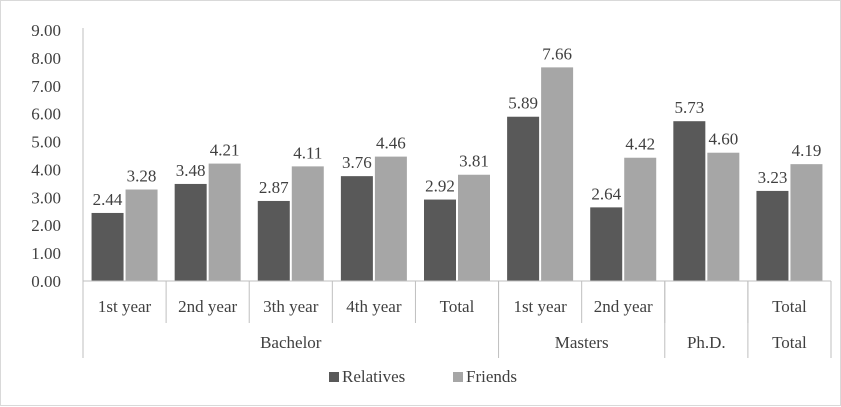 This screenshot has width=841, height=407. What do you see at coordinates (606, 193) in the screenshot?
I see `data-label-relatives-6: 2.64` at bounding box center [606, 193].